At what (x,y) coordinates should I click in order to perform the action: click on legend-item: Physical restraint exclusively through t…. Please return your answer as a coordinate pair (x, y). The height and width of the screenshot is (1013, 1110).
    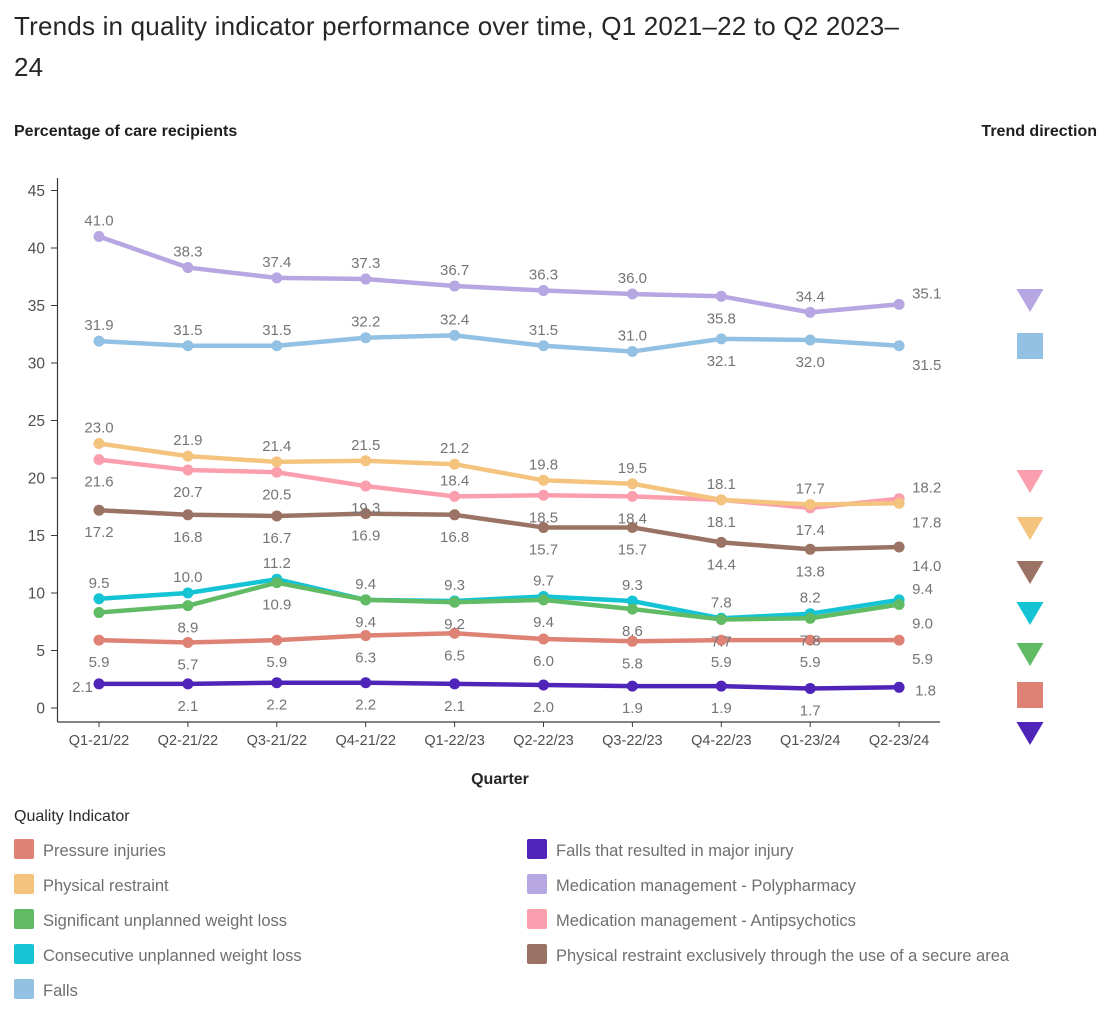
    Looking at the image, I should click on (777, 956).